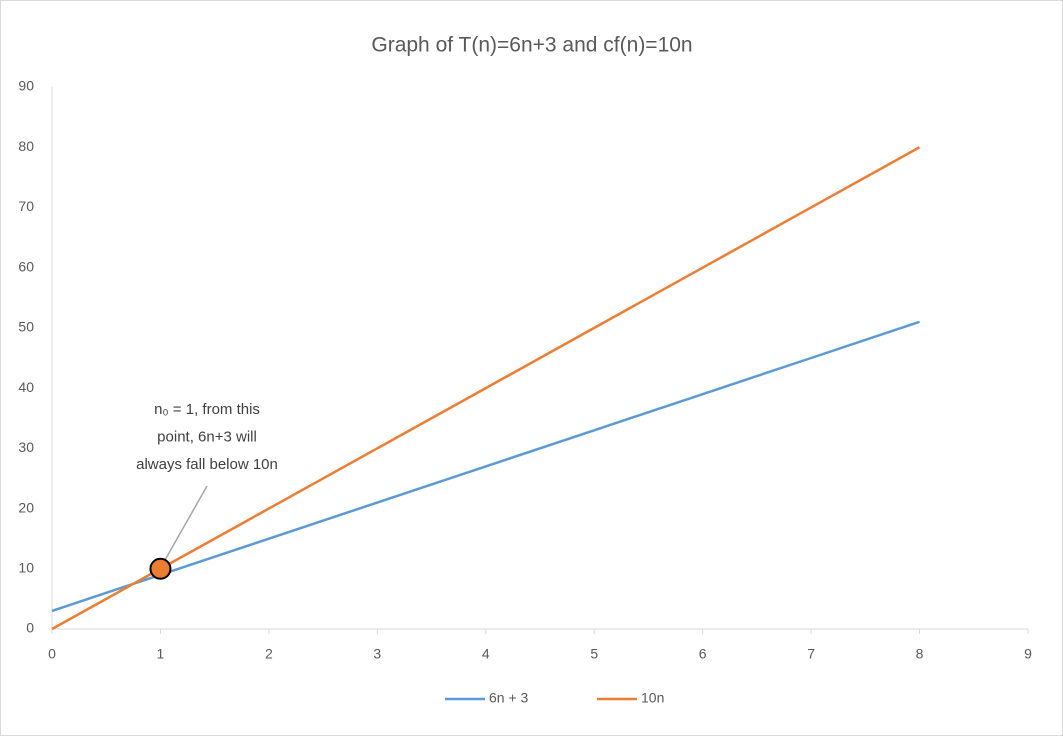  Describe the element at coordinates (26, 387) in the screenshot. I see `y-tick-label: 40` at that location.